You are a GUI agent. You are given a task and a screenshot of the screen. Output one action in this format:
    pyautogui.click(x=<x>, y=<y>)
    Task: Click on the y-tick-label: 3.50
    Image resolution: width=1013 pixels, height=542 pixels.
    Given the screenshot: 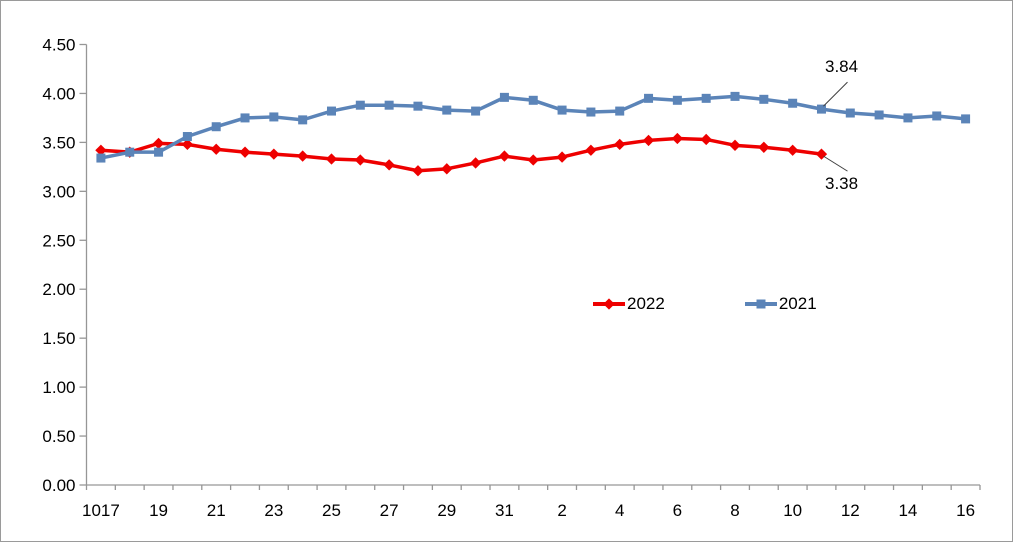 What is the action you would take?
    pyautogui.click(x=58, y=142)
    